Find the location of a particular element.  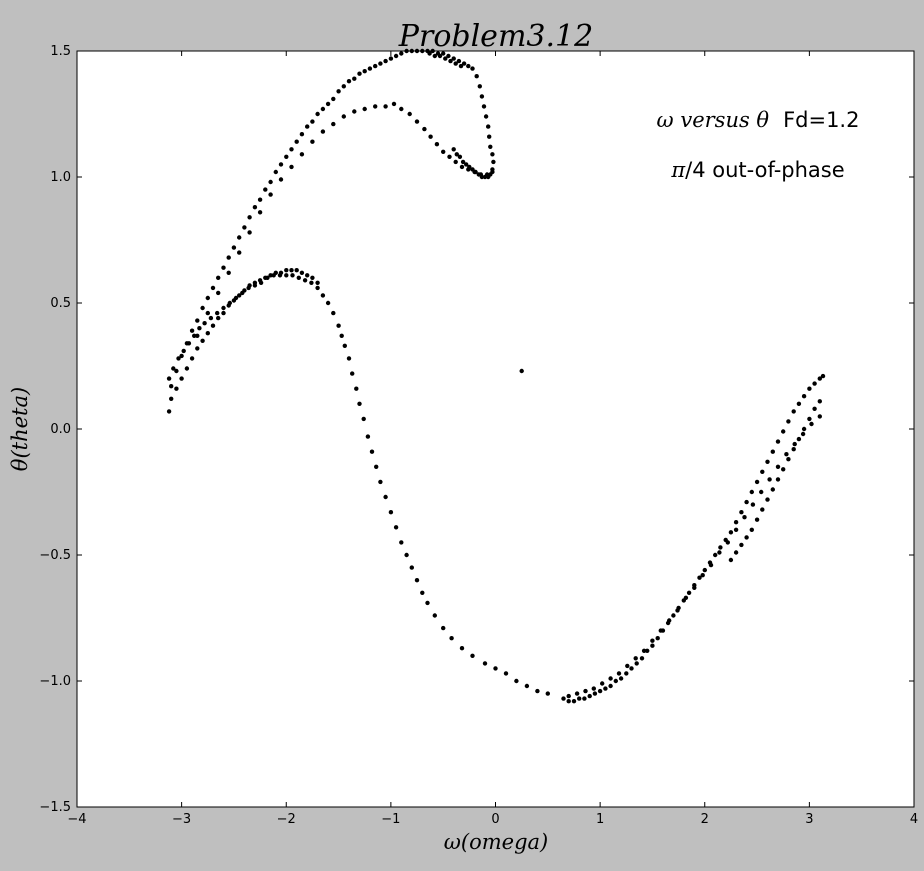

annotation-line-2-text: /4 out-of-phase is located at coordinates (765, 170).